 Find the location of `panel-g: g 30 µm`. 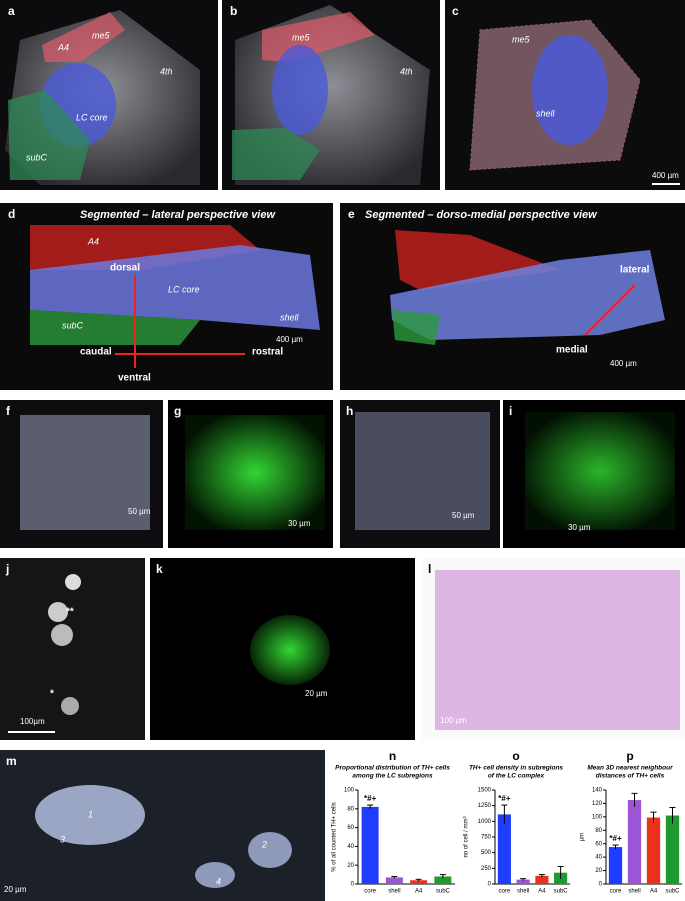

panel-g: g 30 µm is located at coordinates (250, 474).